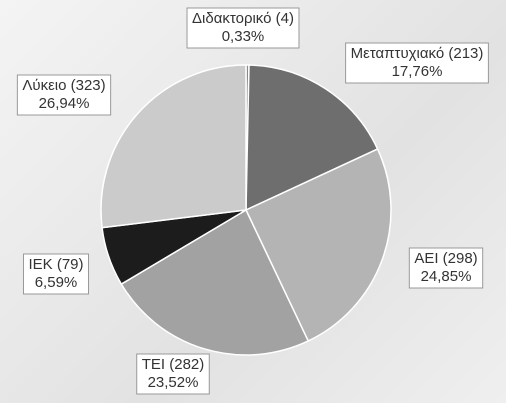 This screenshot has width=506, height=403. I want to click on data-label: Μεταπτυχιακό (213)17,76%, so click(417, 63).